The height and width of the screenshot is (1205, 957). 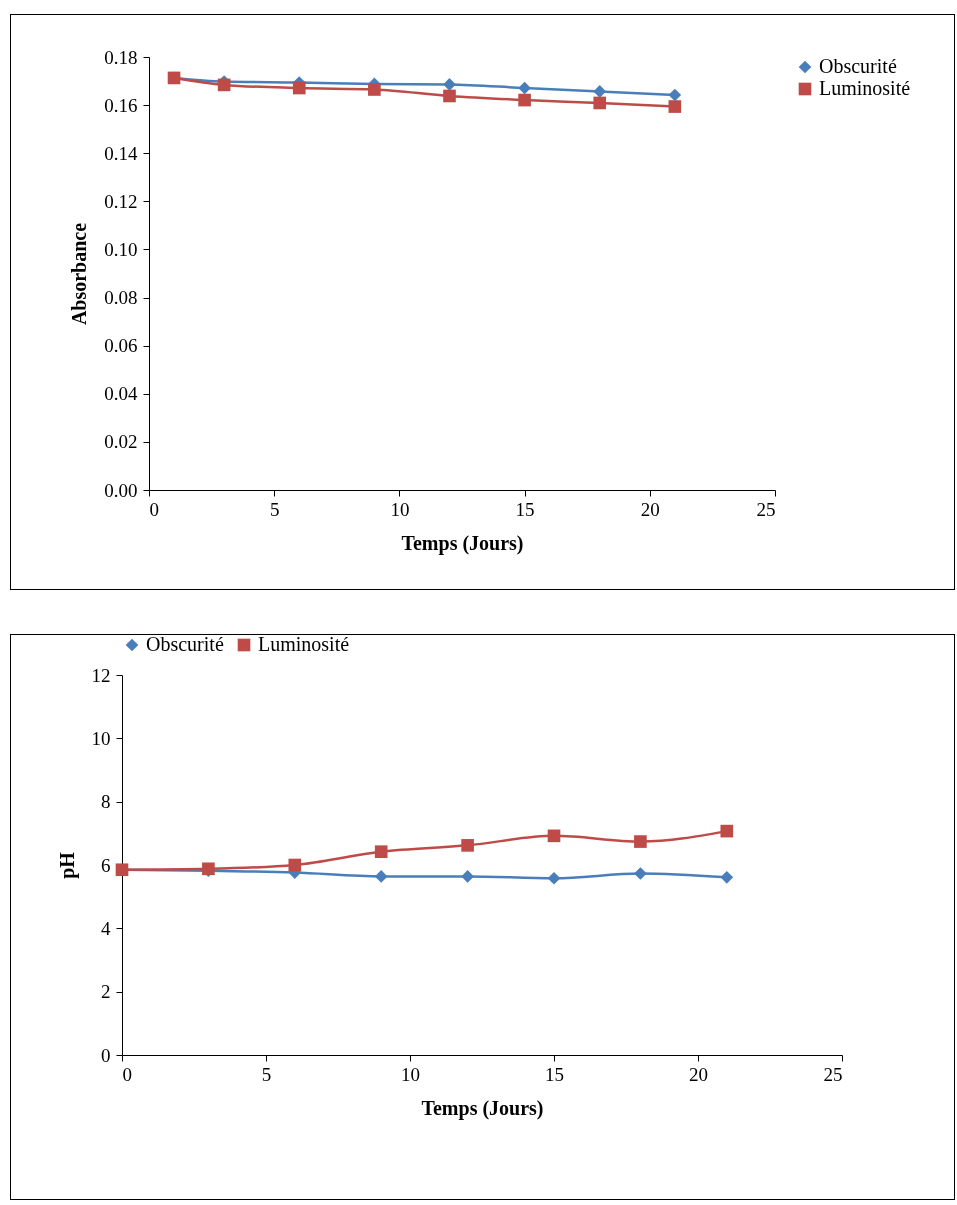 What do you see at coordinates (101, 675) in the screenshot?
I see `y-tick-label: 12` at bounding box center [101, 675].